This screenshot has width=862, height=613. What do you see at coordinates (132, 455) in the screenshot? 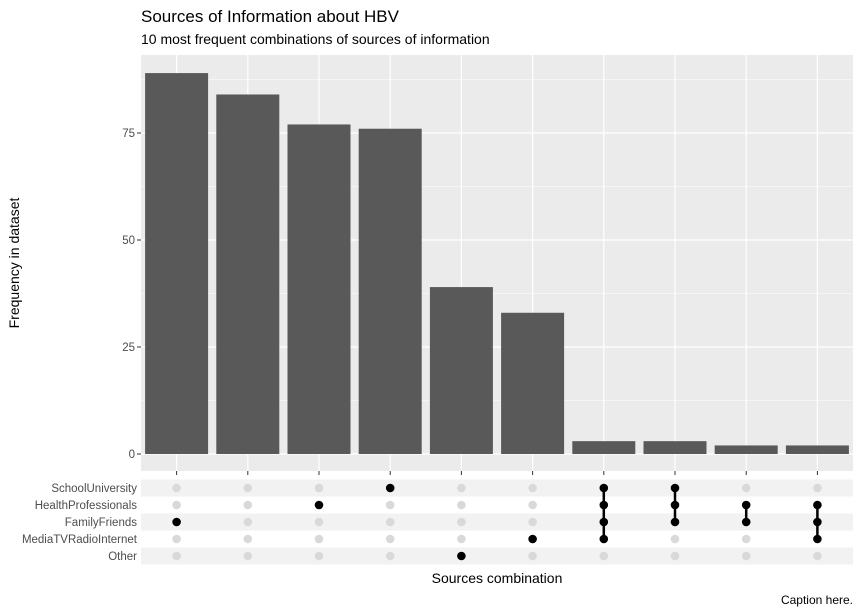
I see `y-tick-label: 0` at bounding box center [132, 455].